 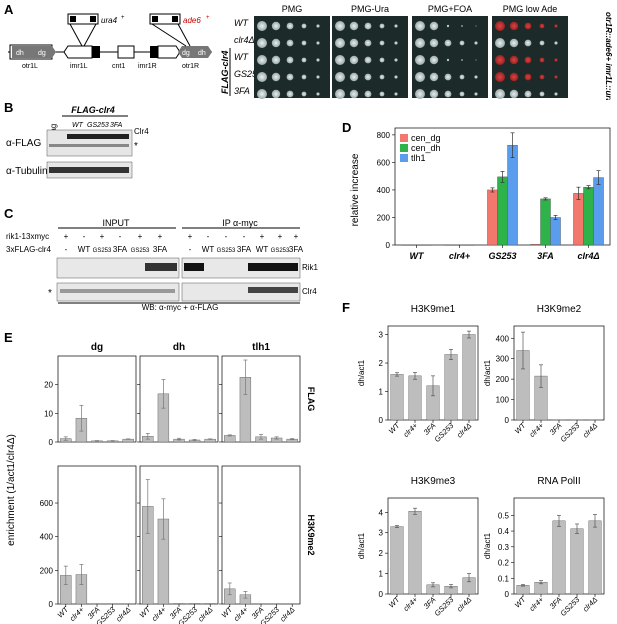 What do you see at coordinates (530, 9) in the screenshot?
I see `plate-title-3: PMG low Ade` at bounding box center [530, 9].